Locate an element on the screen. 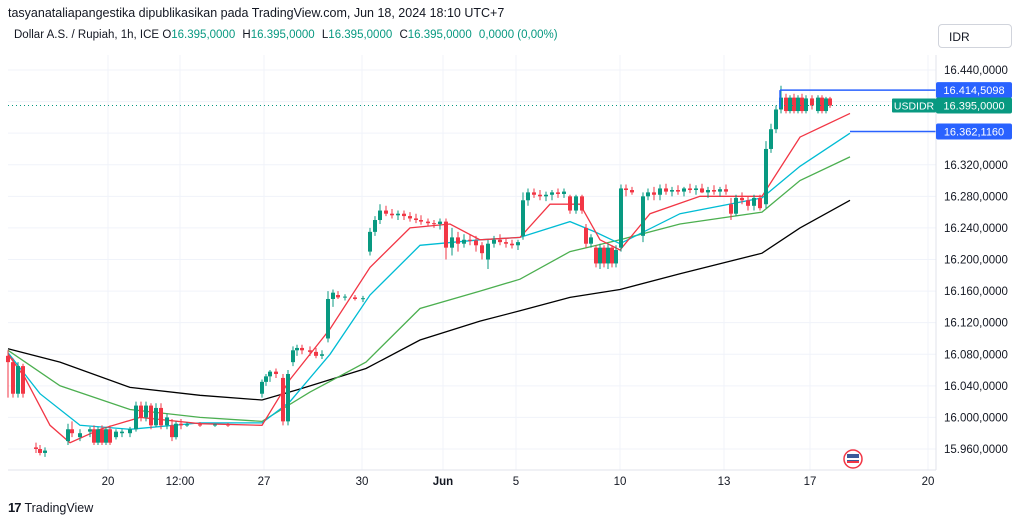 The width and height of the screenshot is (1024, 522). x-tick-label: 17 is located at coordinates (810, 482).